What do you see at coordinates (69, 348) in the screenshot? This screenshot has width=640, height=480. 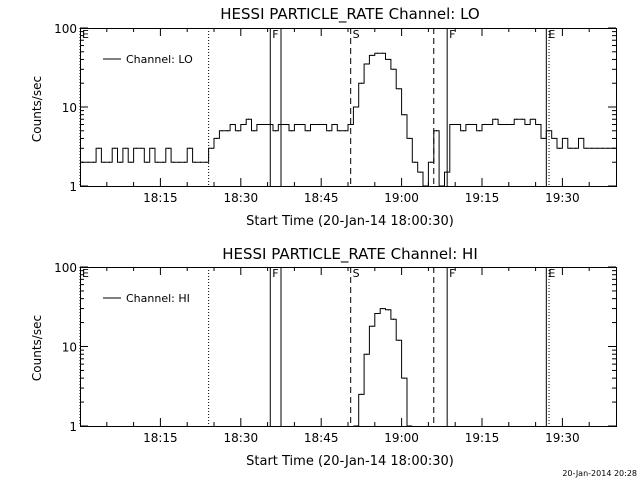 I see `y-tick-label: 10` at bounding box center [69, 348].